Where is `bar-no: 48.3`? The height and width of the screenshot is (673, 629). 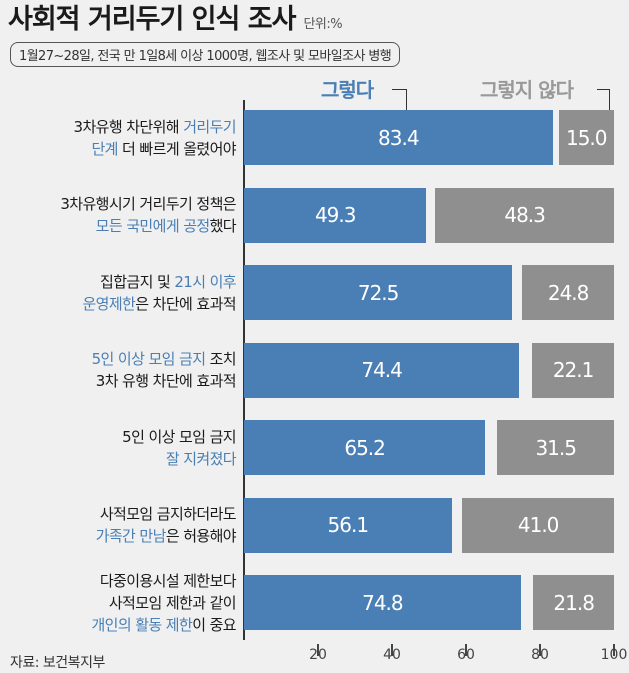 bar-no: 48.3 is located at coordinates (524, 215).